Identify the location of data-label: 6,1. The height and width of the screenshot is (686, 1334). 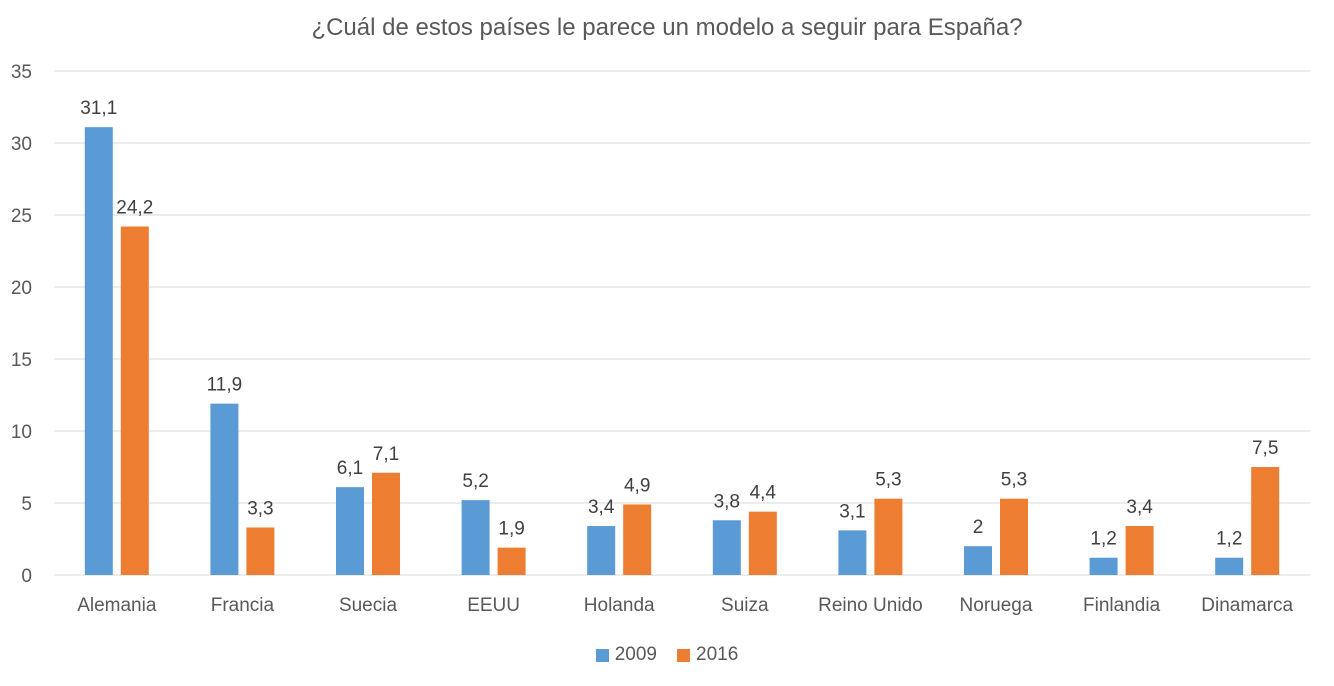
(350, 468).